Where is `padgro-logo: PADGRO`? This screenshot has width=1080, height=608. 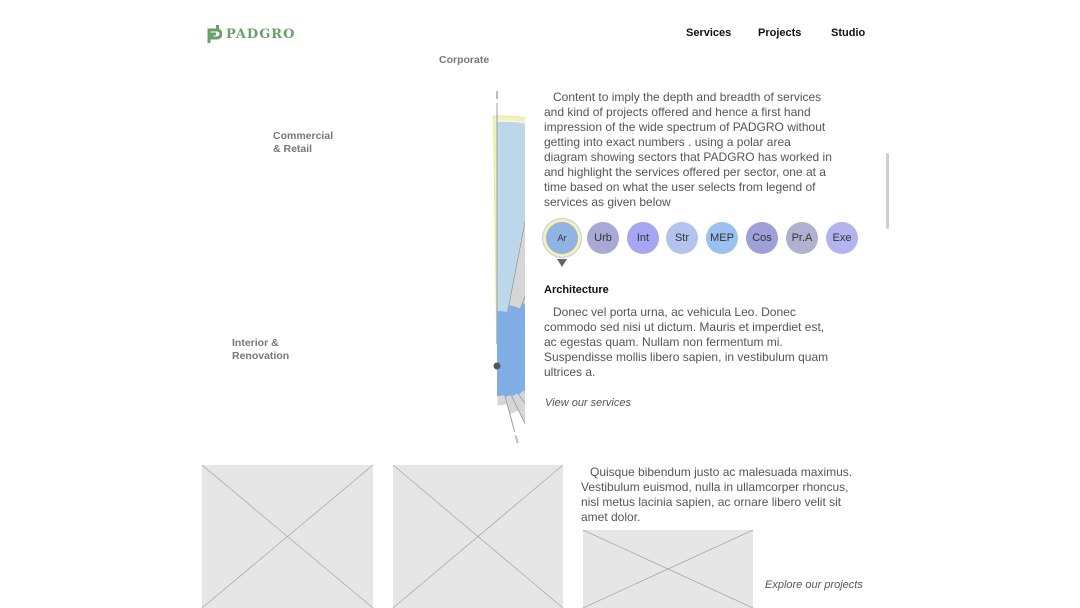 padgro-logo: PADGRO is located at coordinates (250, 34).